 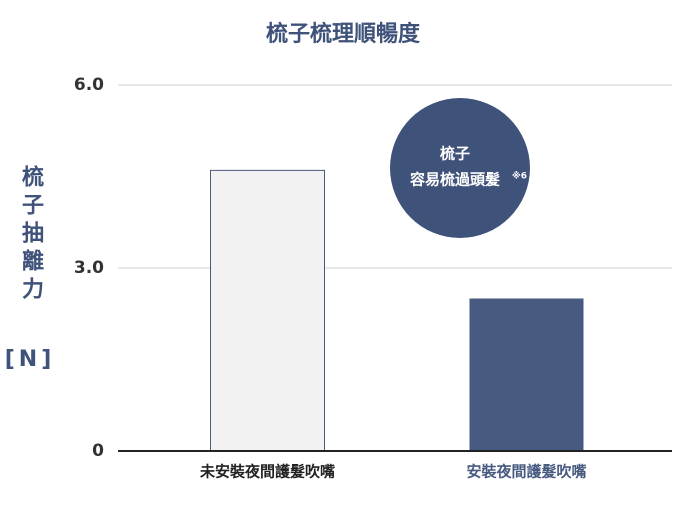 What do you see at coordinates (343, 34) in the screenshot?
I see `chart-title: 梳子梳理順暢度` at bounding box center [343, 34].